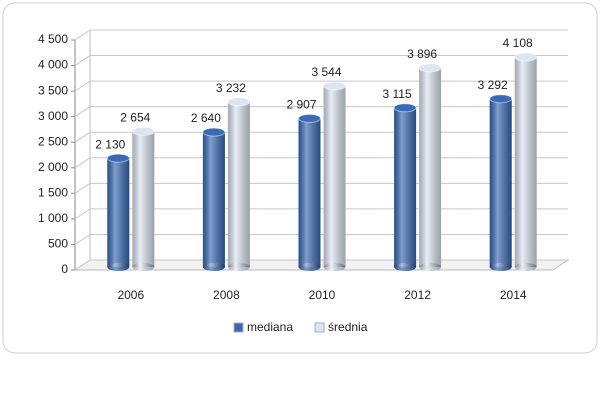  I want to click on data-label: 3 232, so click(231, 88).